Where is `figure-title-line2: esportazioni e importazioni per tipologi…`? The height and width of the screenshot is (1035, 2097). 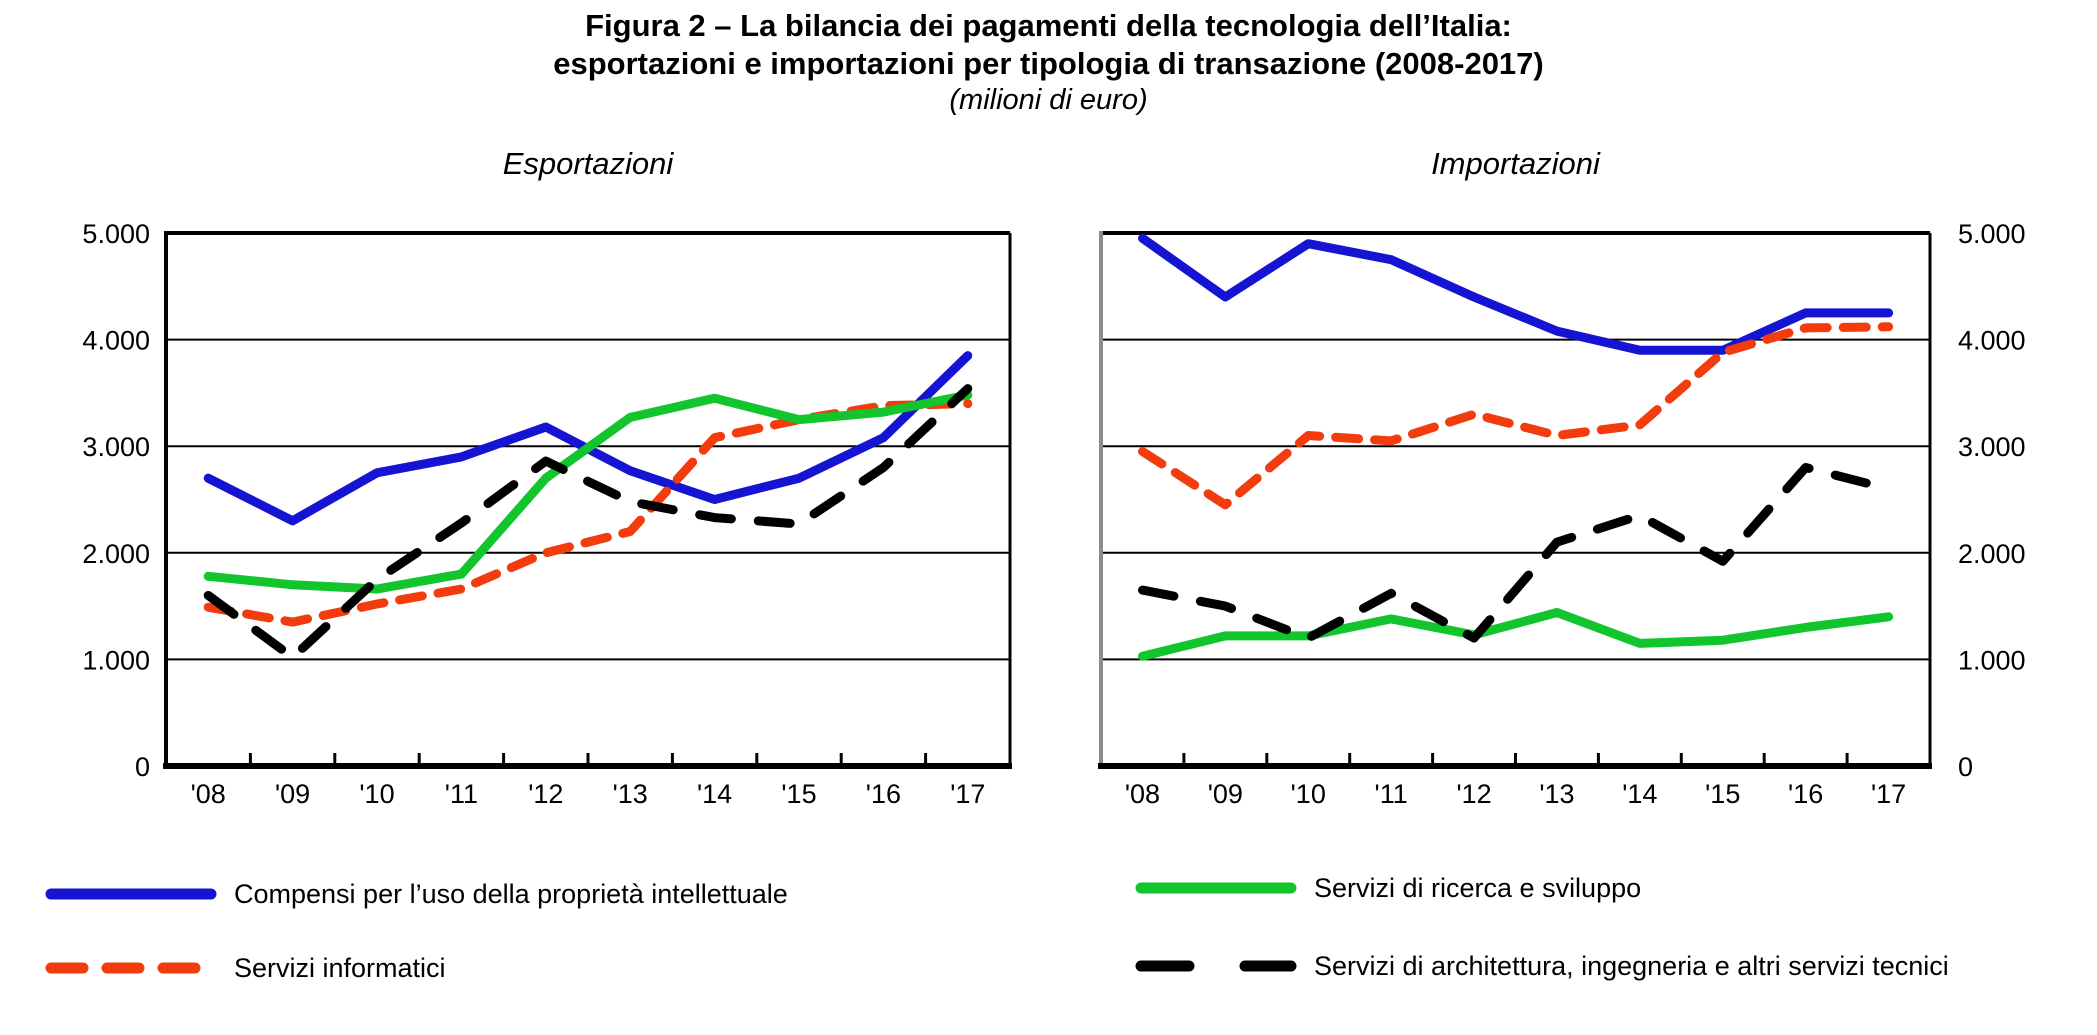
figure-title-line2: esportazioni e importazioni per tipologi… is located at coordinates (1048, 63).